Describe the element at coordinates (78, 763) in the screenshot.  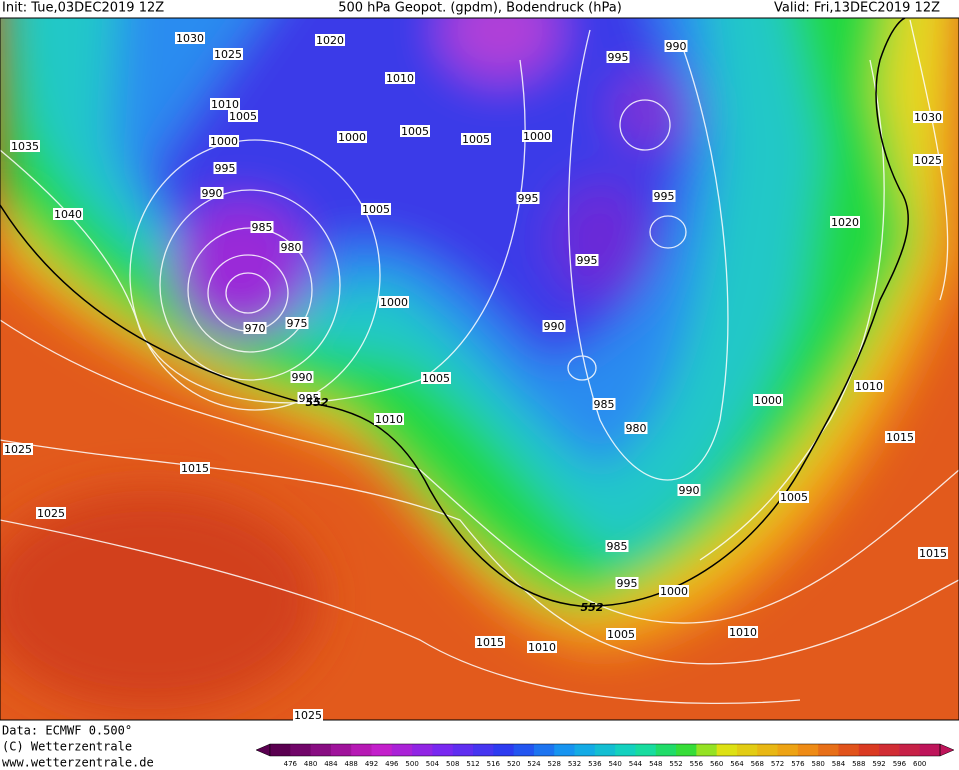
I see `source-url: www.wetterzentrale.de` at that location.